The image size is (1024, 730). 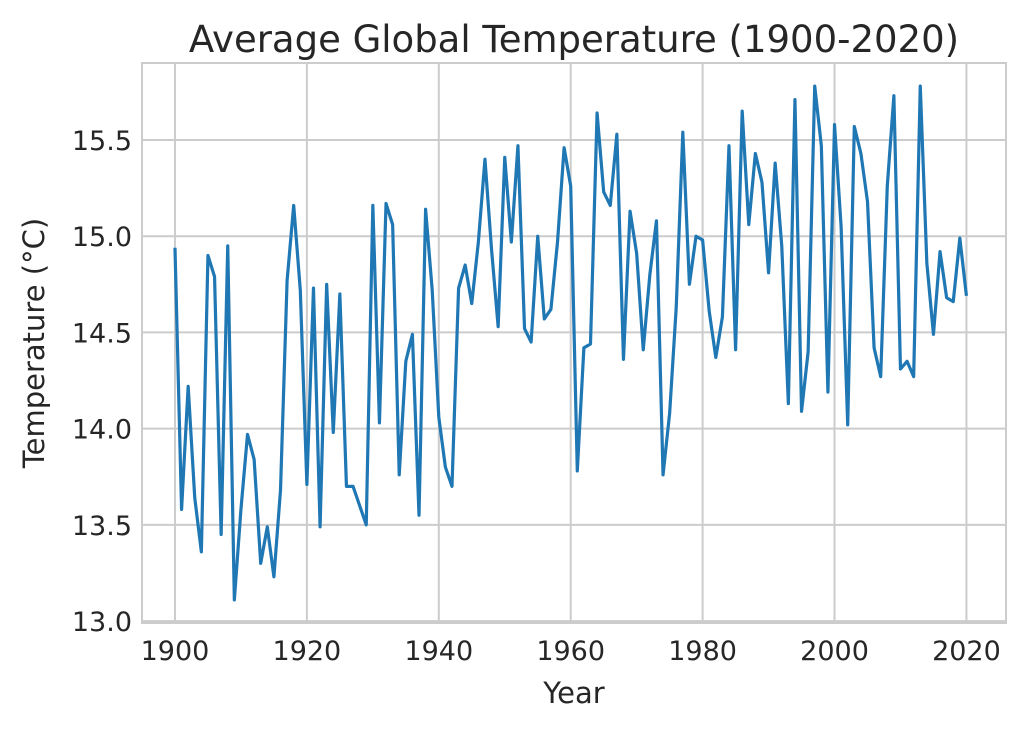 I want to click on x-tick-label: 1900, so click(x=175, y=651).